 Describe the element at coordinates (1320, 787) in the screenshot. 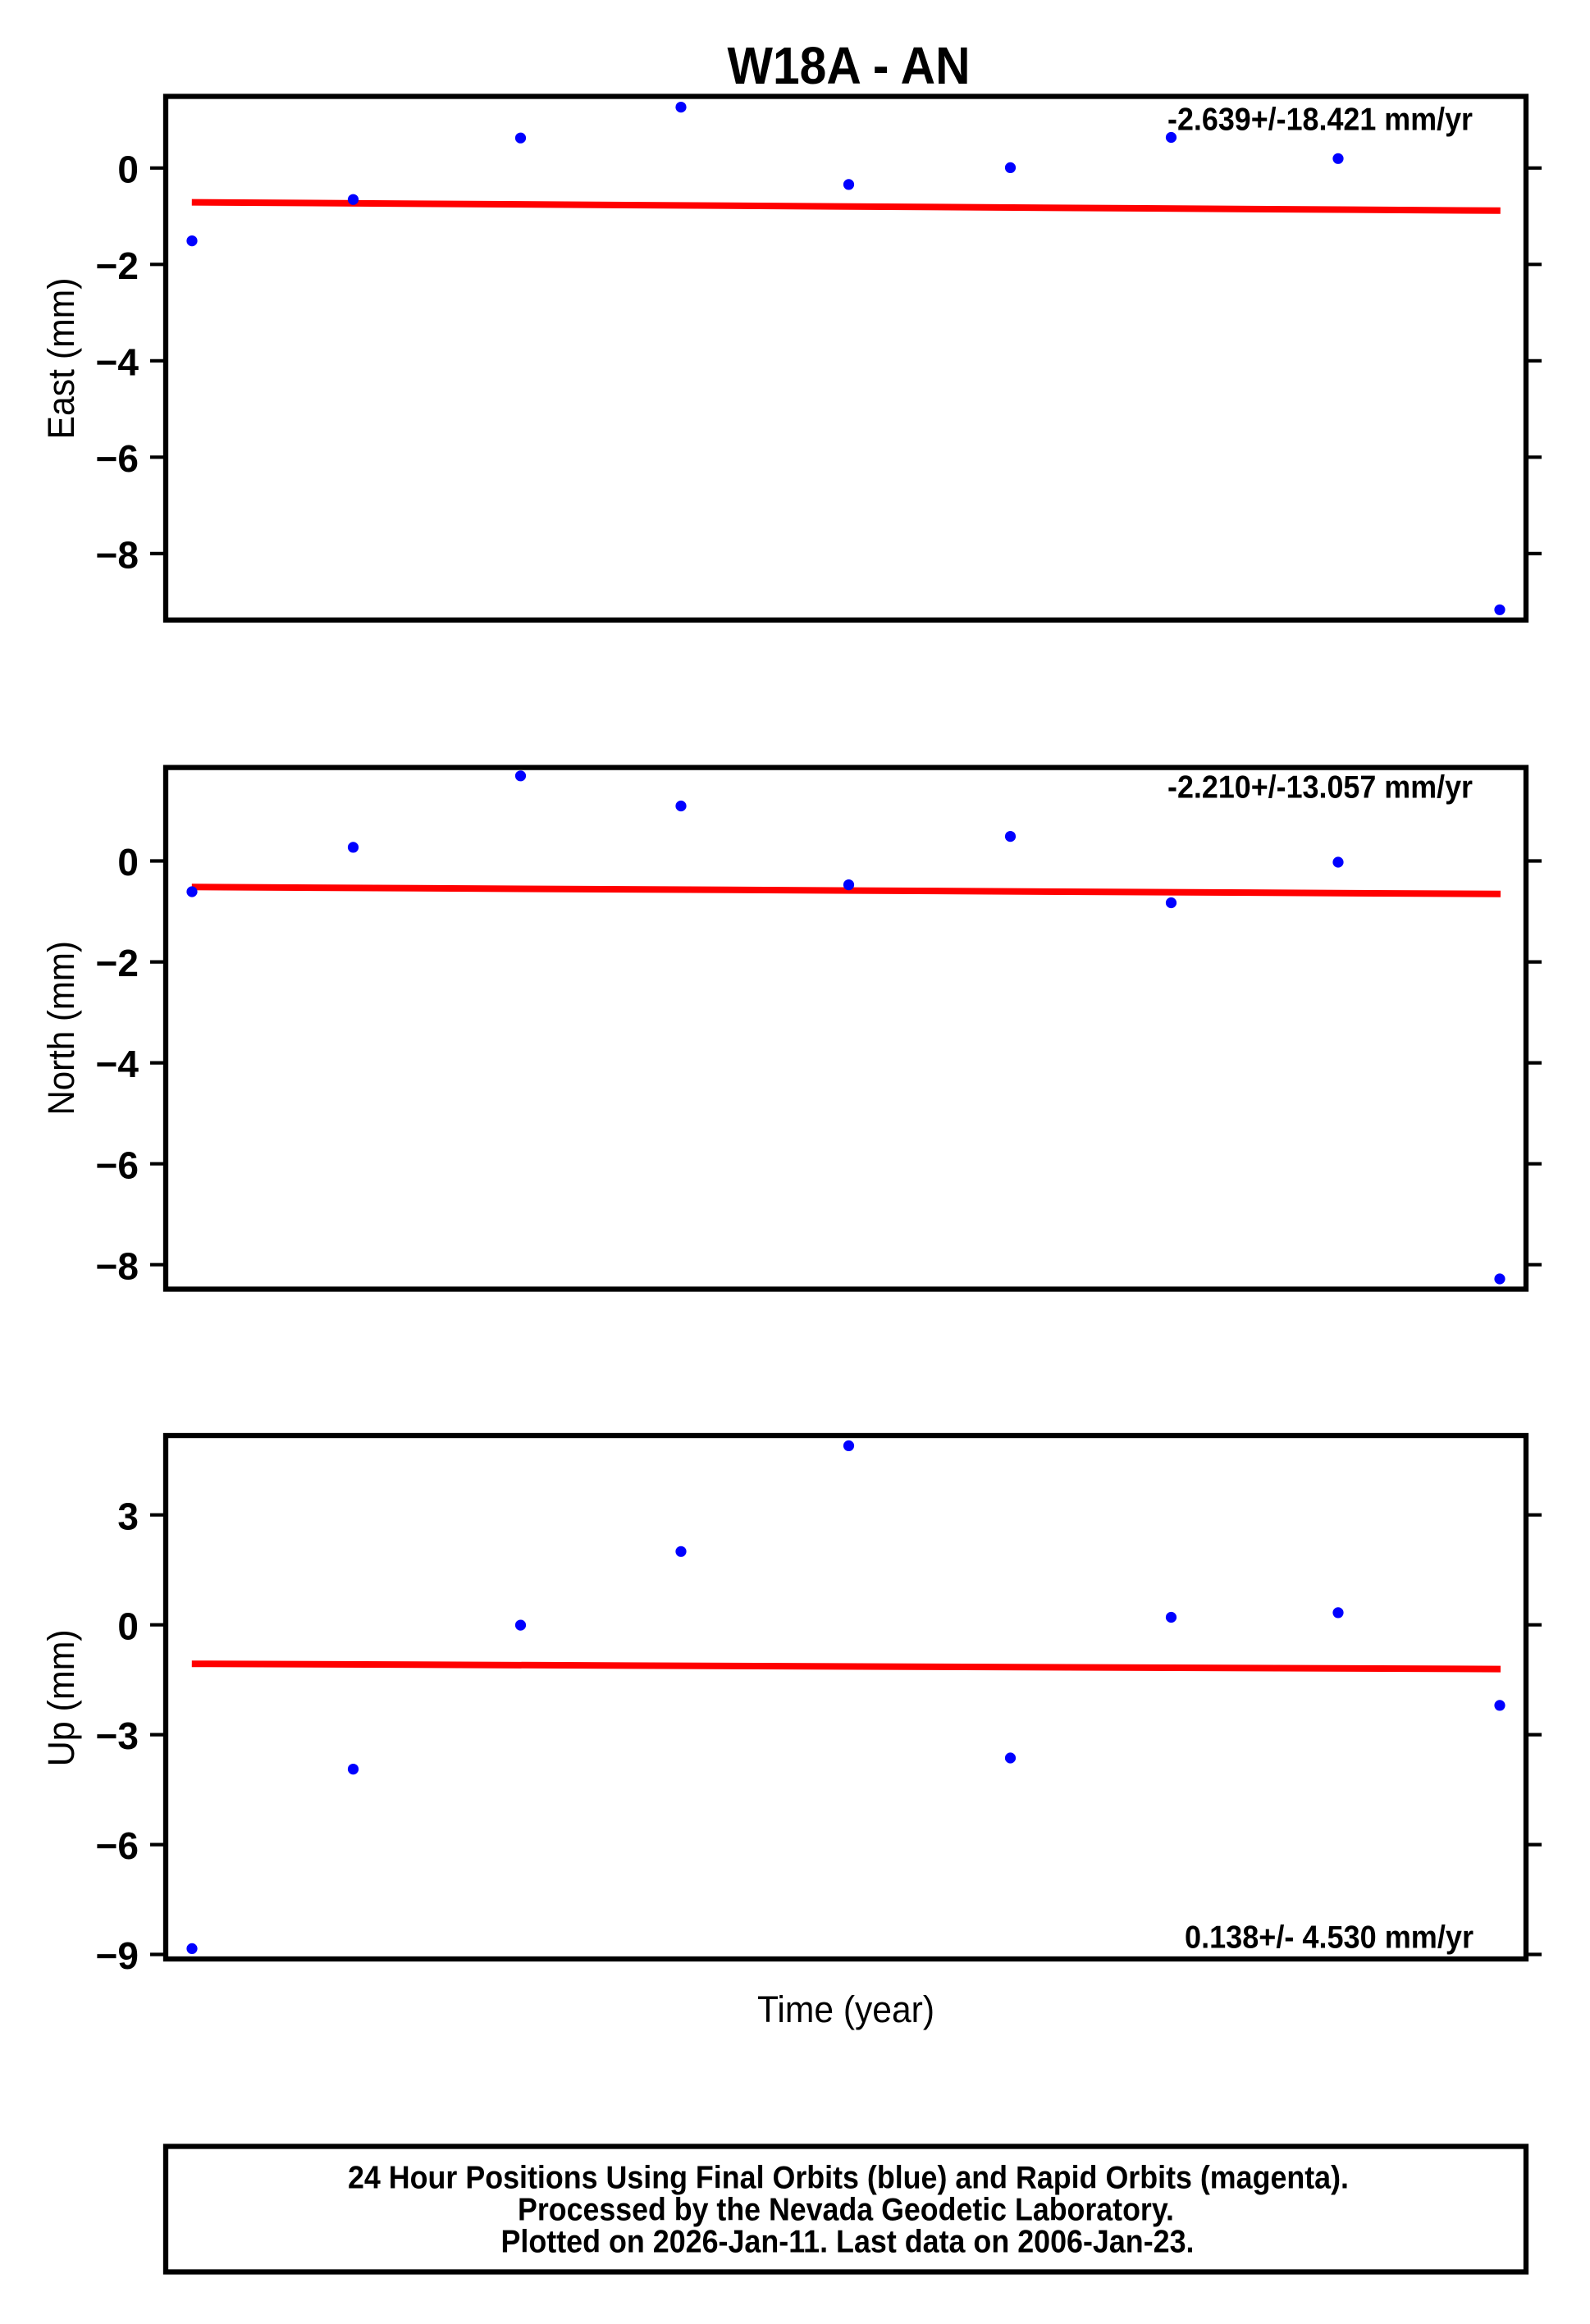

I see `svg-text: -2.210+/-13.057 mm/yr` at that location.